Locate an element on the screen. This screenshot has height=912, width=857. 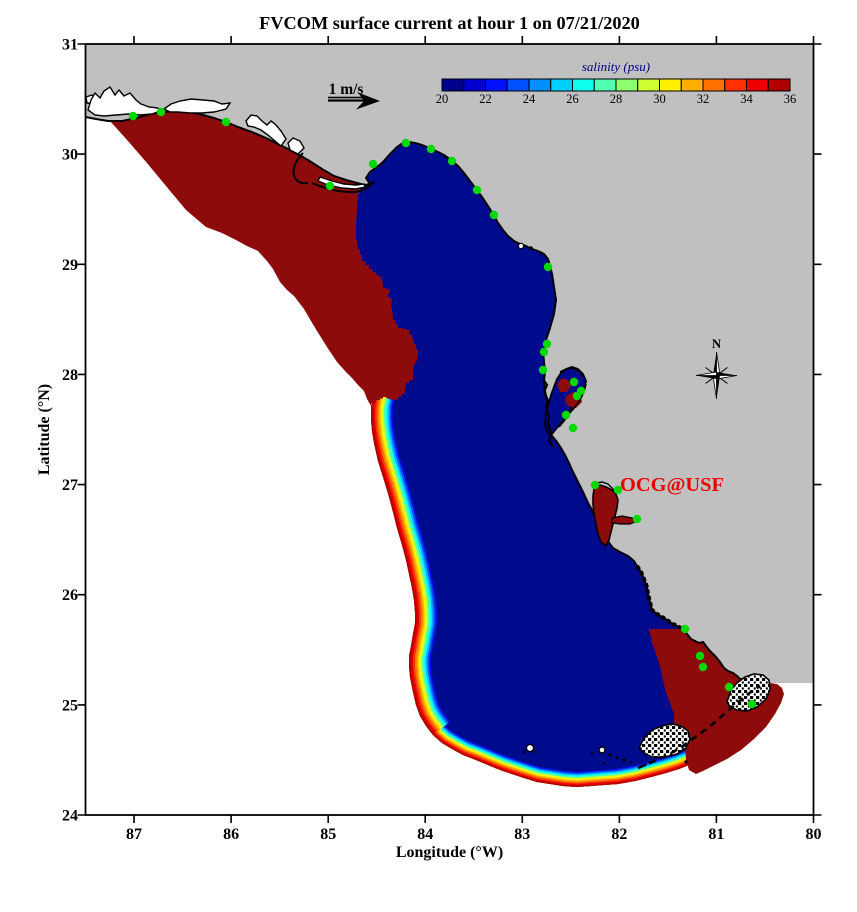
svg-text: 83 is located at coordinates (522, 834).